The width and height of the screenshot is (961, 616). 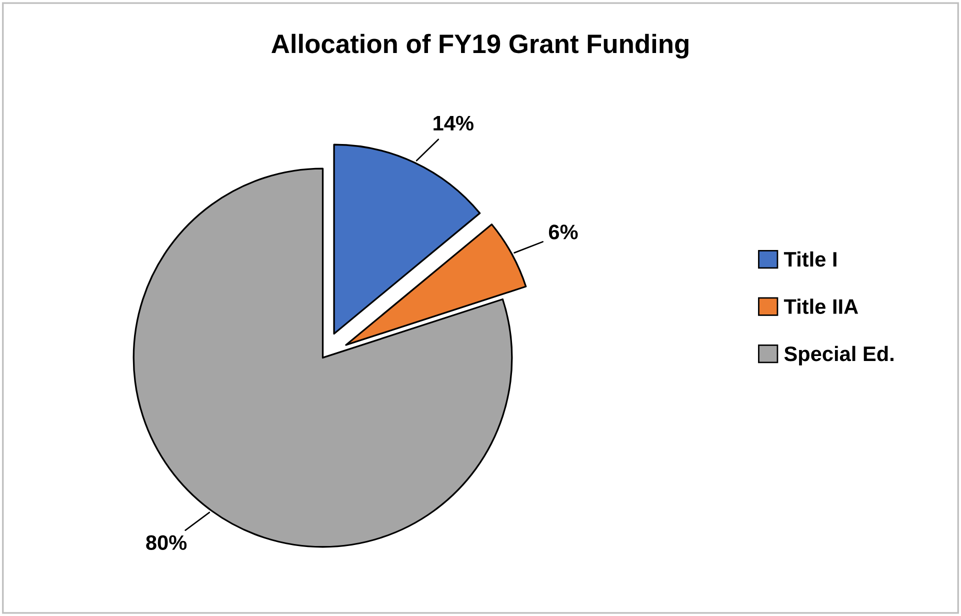 What do you see at coordinates (810, 259) in the screenshot?
I see `legend-label: Title I` at bounding box center [810, 259].